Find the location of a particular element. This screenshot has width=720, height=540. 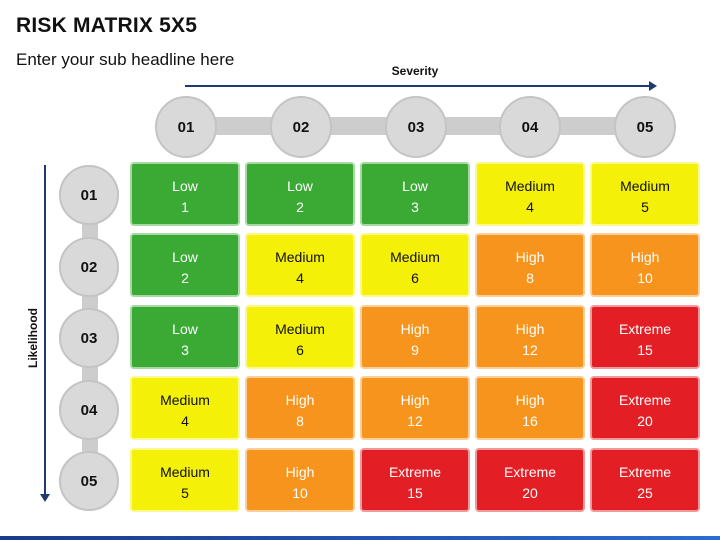

risk-cell-r4-c4: High 16 is located at coordinates (530, 408).